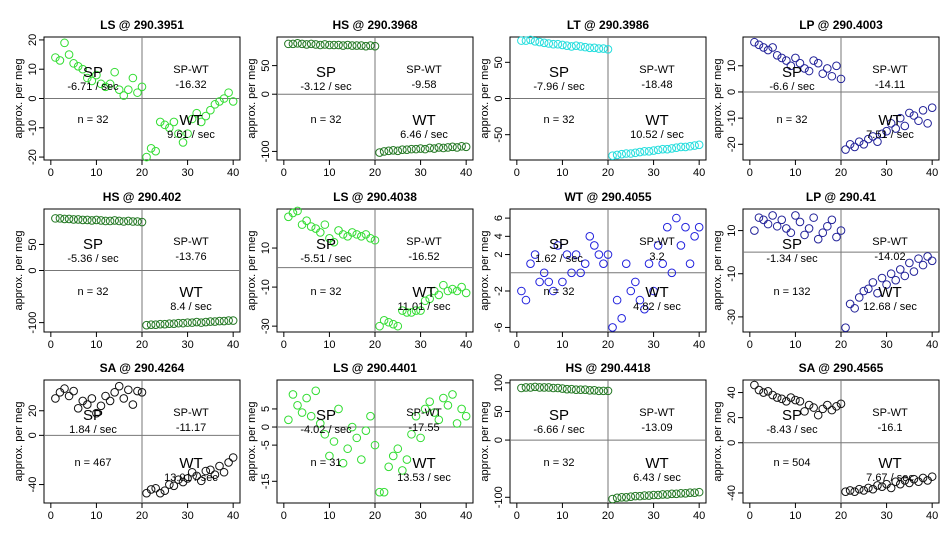  Describe the element at coordinates (33, 40) in the screenshot. I see `y-tick-label: 20` at that location.